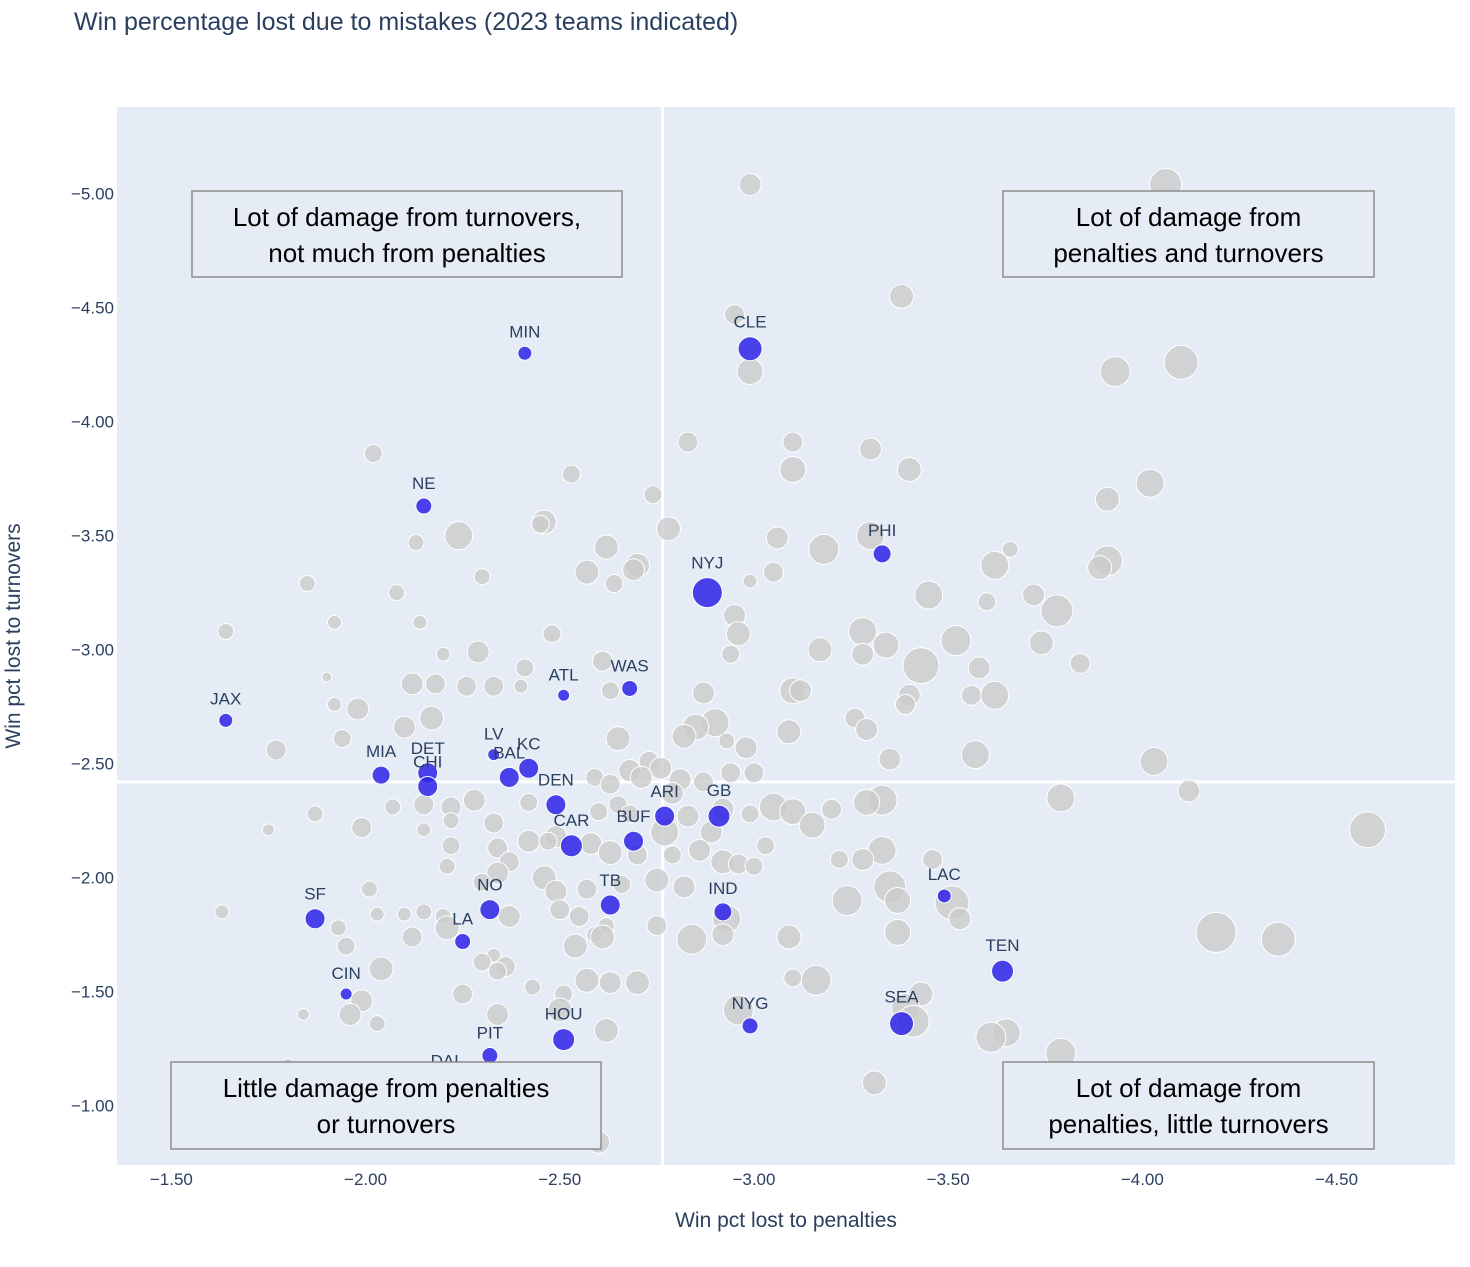  I want to click on annotation-text: penalties and turnovers, so click(1188, 253).